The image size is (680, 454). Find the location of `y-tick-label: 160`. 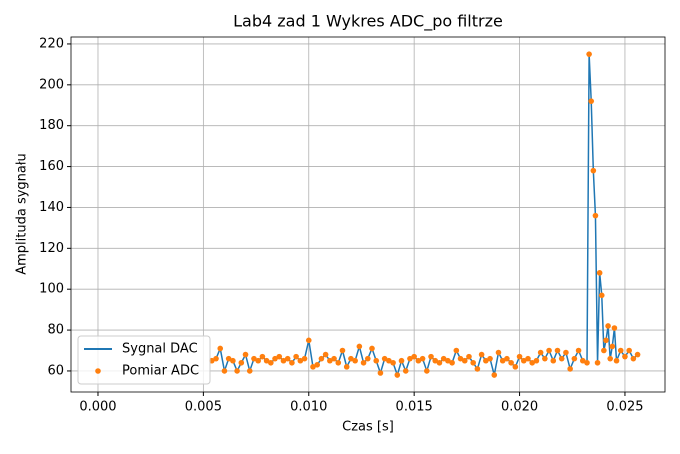

y-tick-label: 160 is located at coordinates (51, 166).